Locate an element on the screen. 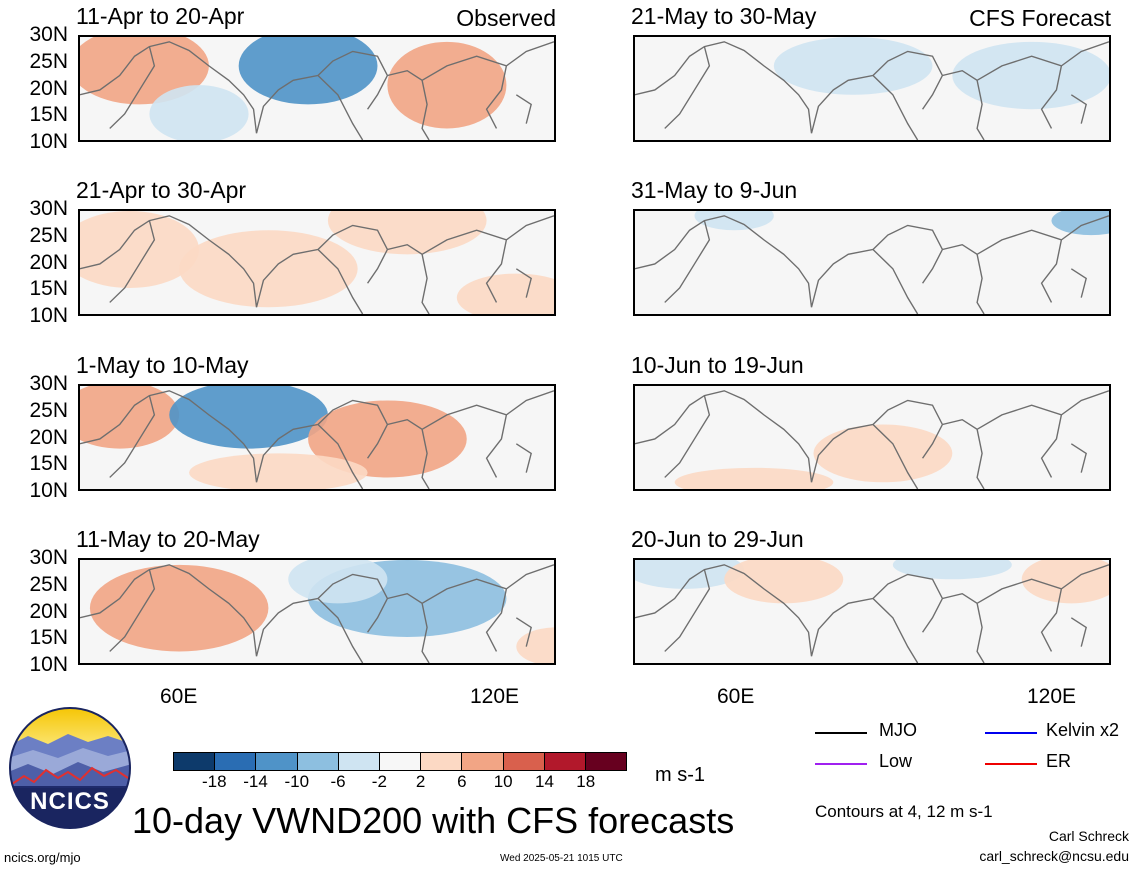  lon-label-120e-left: 120E is located at coordinates (495, 696).